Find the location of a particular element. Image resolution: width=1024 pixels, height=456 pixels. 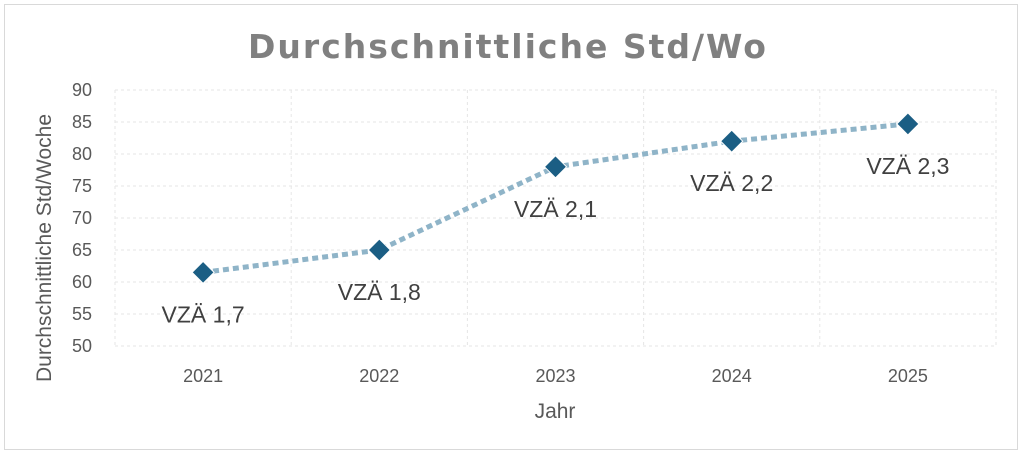

y-tick-label: 60 is located at coordinates (82, 282).